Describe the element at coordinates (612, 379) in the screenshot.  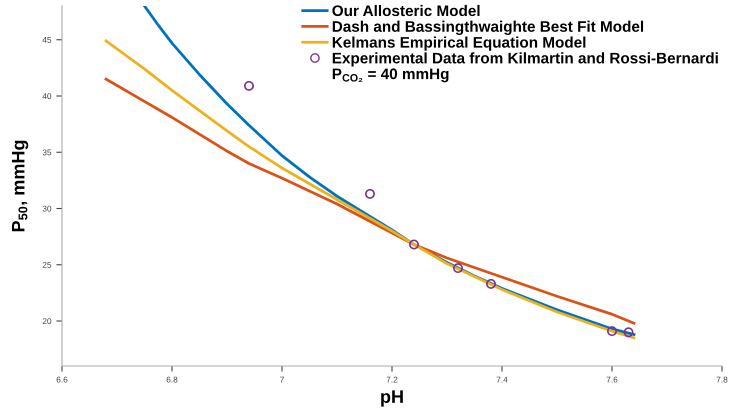
I see `x-tick-label: 7.6` at that location.